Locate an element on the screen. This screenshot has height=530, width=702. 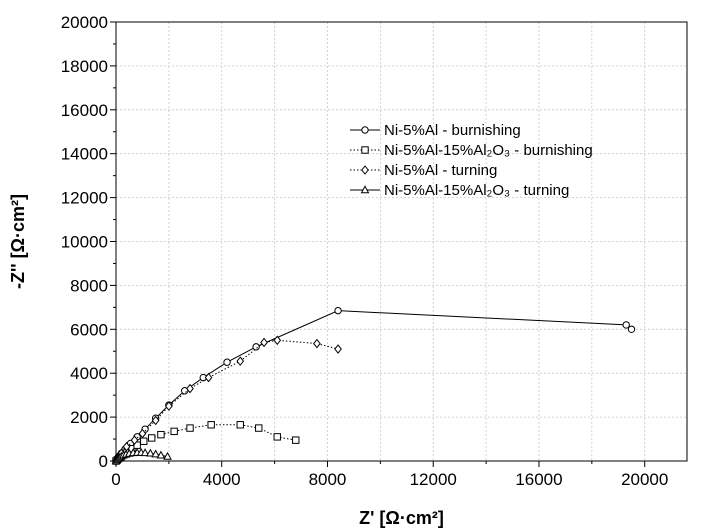
y-tick-label: 8000 is located at coordinates (89, 285).